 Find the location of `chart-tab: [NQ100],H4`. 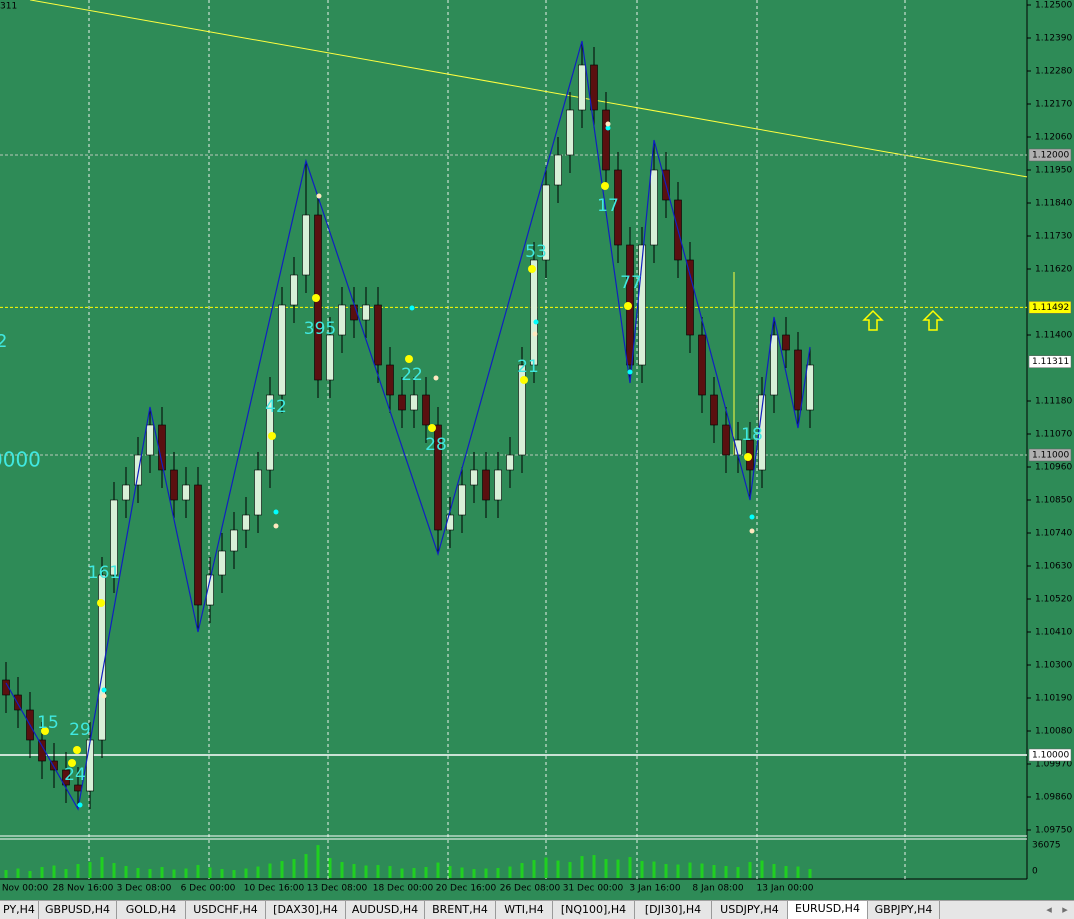

chart-tab: [NQ100],H4 is located at coordinates (594, 910).